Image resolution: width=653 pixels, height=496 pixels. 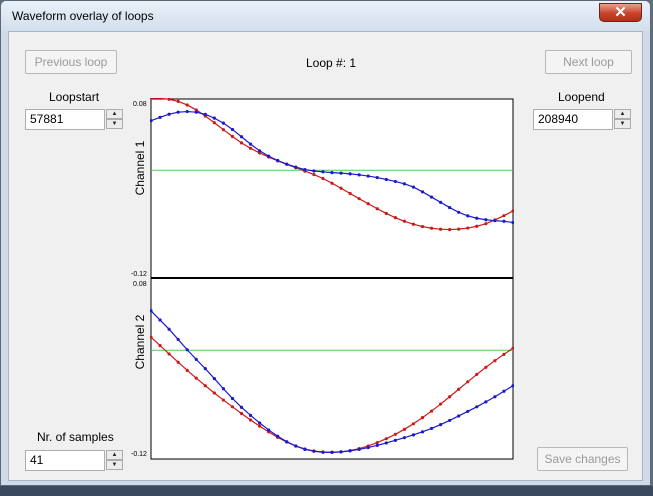 What do you see at coordinates (65, 460) in the screenshot?
I see `samples-input: 41` at bounding box center [65, 460].